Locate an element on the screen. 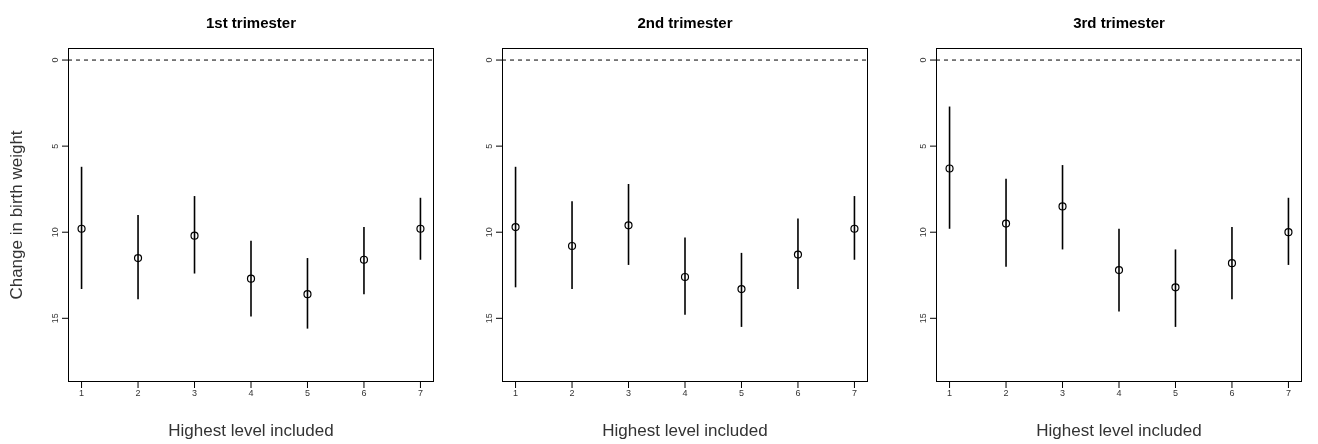 This screenshot has width=1318, height=444. y-axis-title: Change in birth weight is located at coordinates (17, 215).